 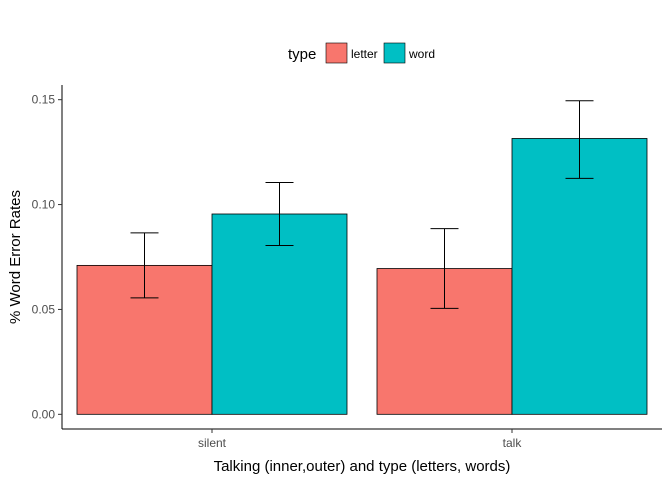 What do you see at coordinates (579, 139) in the screenshot?
I see `error-bar-talk-word` at bounding box center [579, 139].